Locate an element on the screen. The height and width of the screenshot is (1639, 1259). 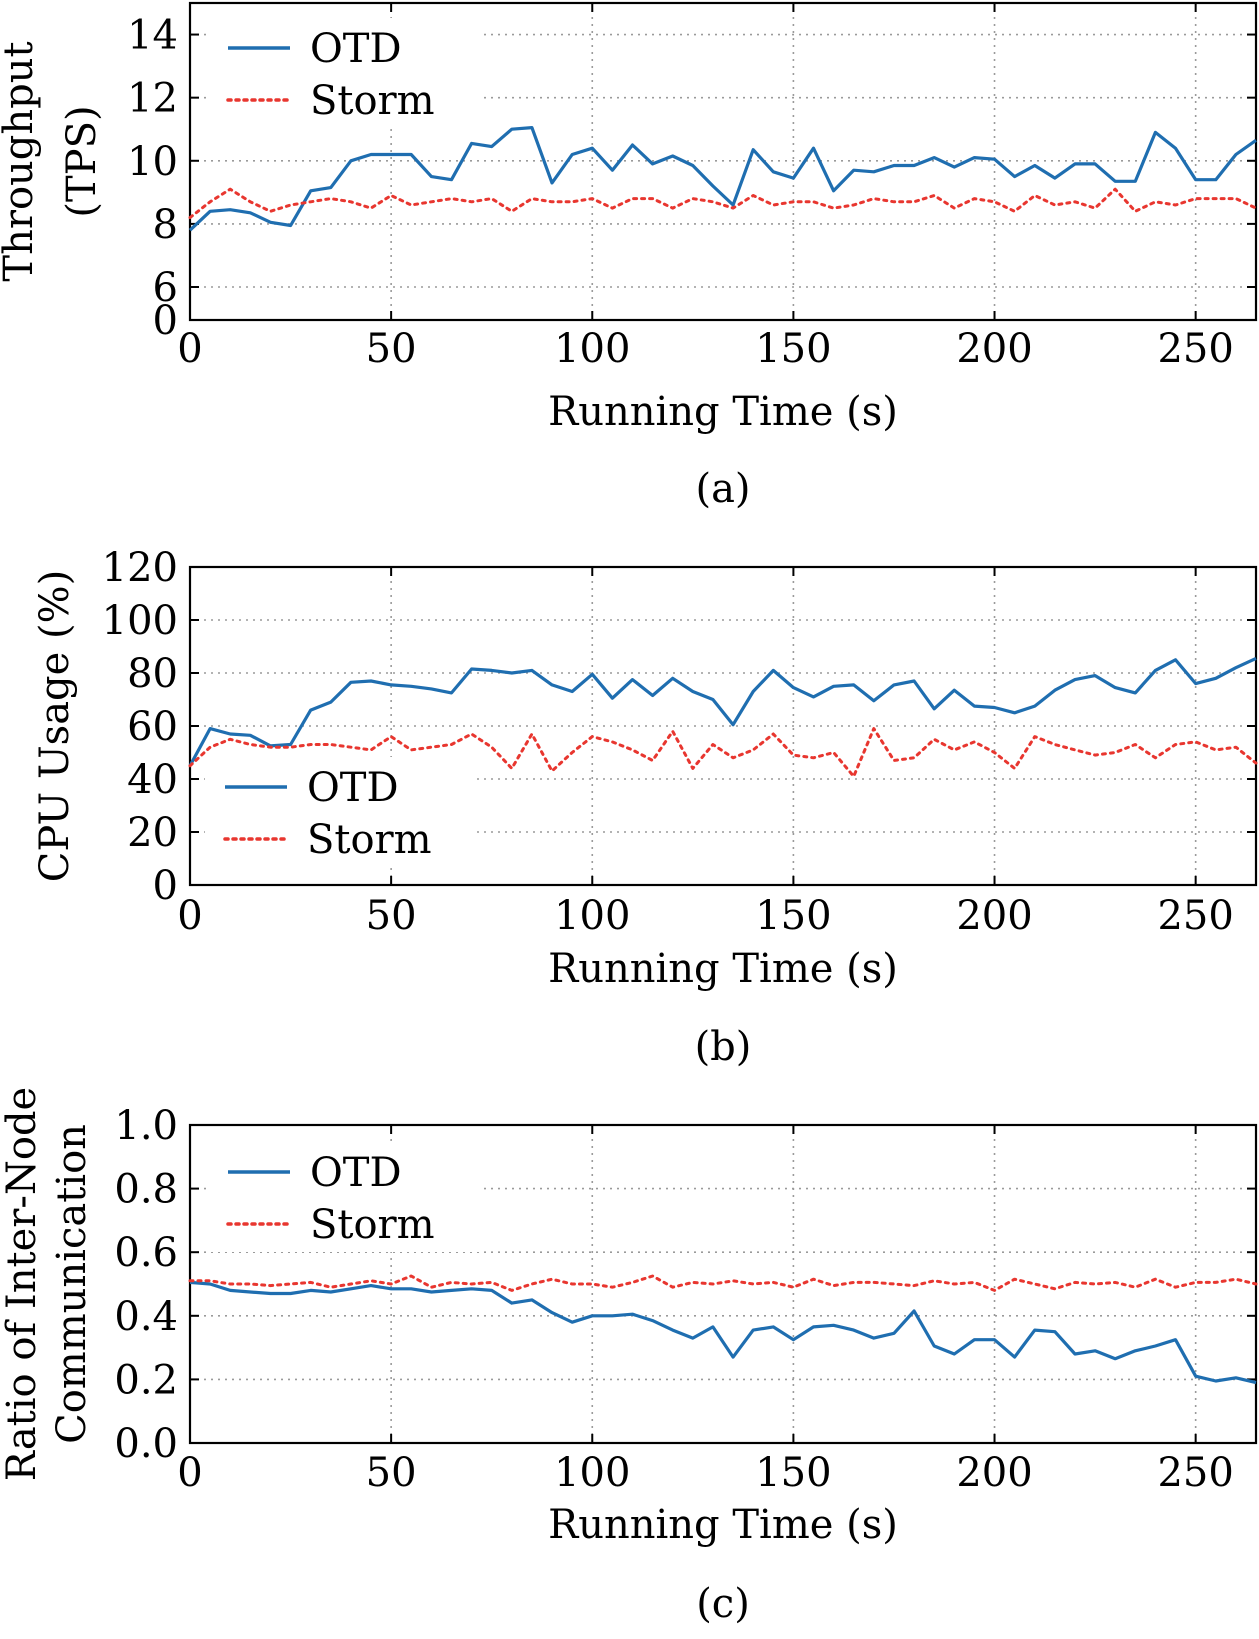
y-axis-title: Communication is located at coordinates (72, 1284).